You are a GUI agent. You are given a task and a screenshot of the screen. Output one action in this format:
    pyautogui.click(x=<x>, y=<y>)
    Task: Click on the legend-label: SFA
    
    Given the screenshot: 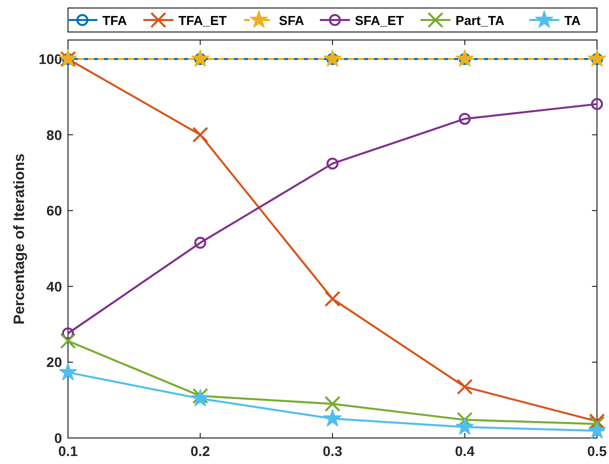 What is the action you would take?
    pyautogui.click(x=291, y=20)
    